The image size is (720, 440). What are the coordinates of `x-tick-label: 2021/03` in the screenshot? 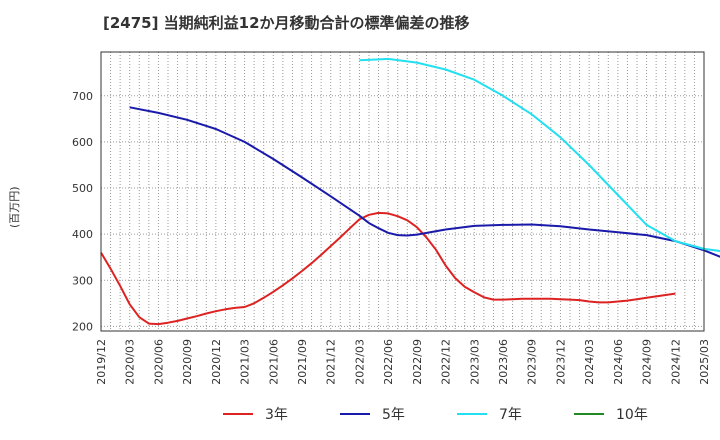 It's located at (245, 362).